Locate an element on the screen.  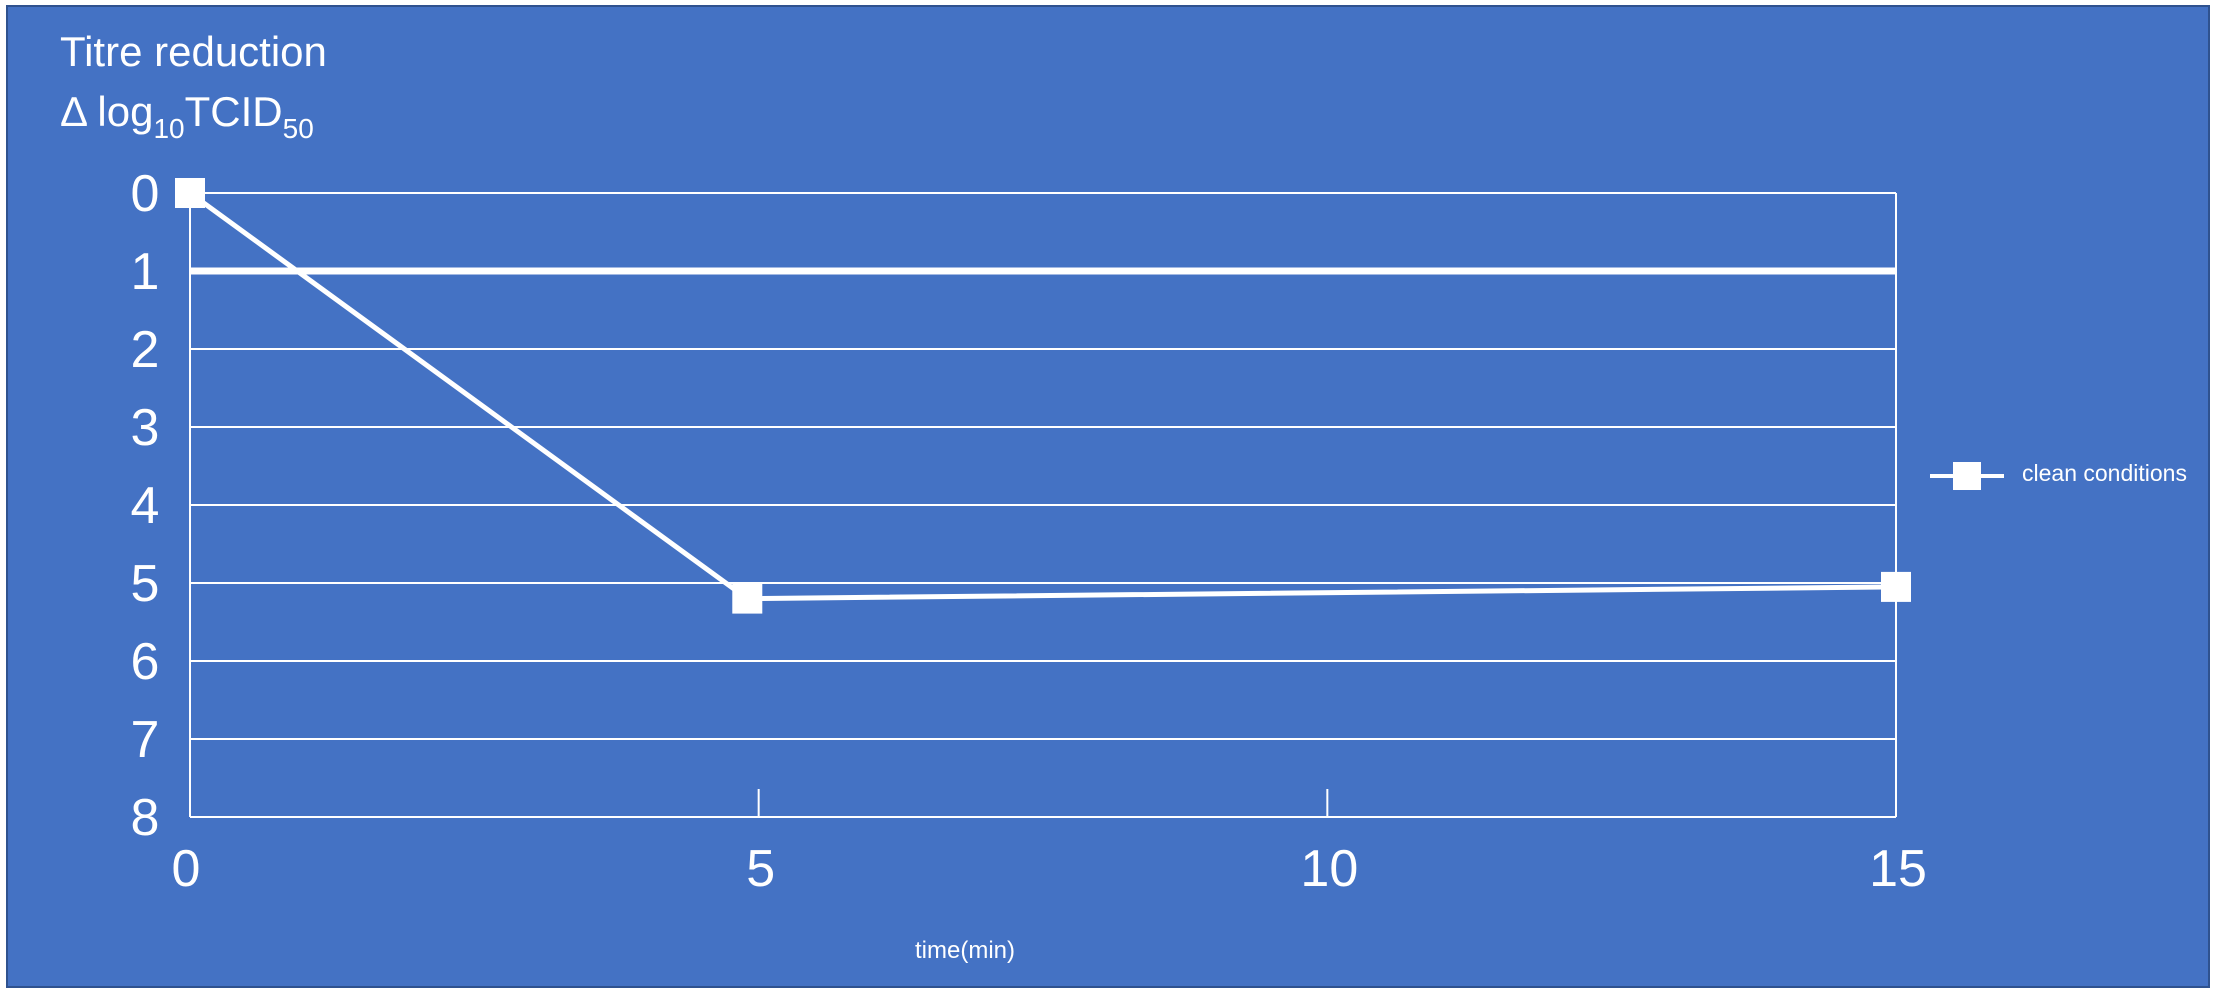
y-tick-label: 7 is located at coordinates (145, 740).